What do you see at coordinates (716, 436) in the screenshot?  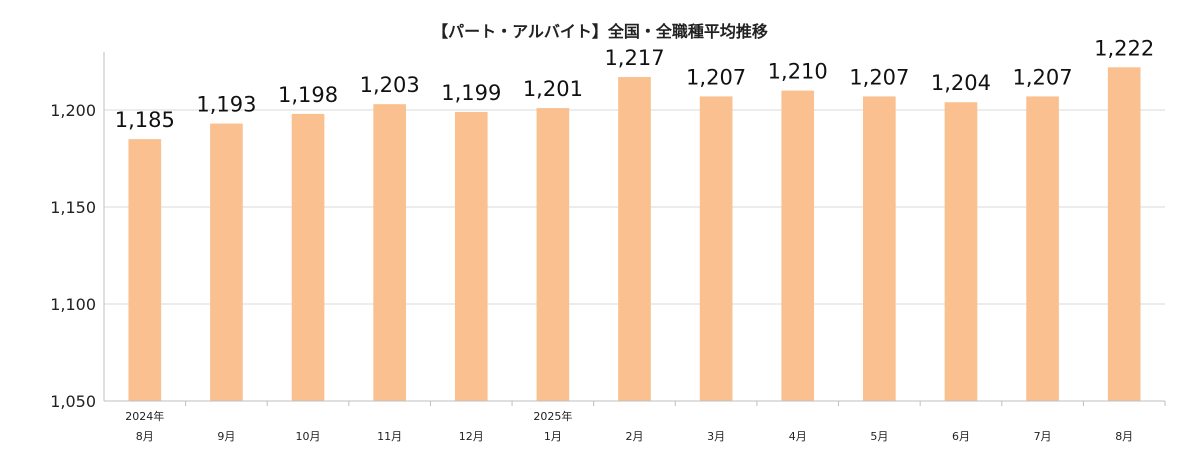 I see `x-tick-label: 3月` at bounding box center [716, 436].